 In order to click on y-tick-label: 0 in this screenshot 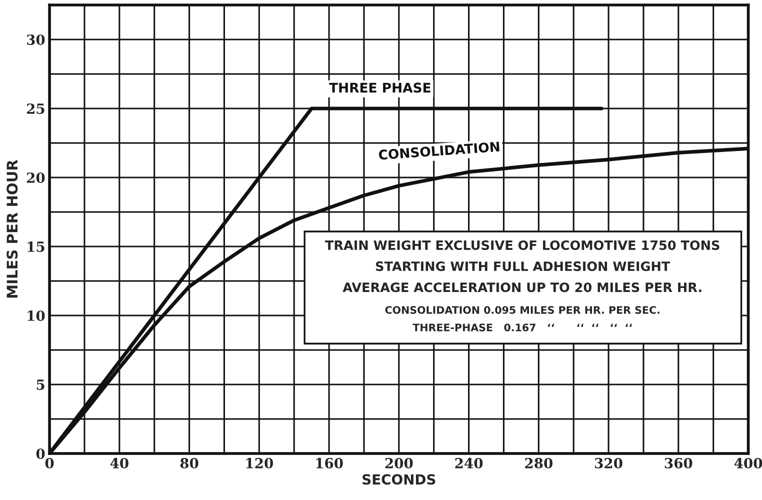, I will do `click(40, 453)`.